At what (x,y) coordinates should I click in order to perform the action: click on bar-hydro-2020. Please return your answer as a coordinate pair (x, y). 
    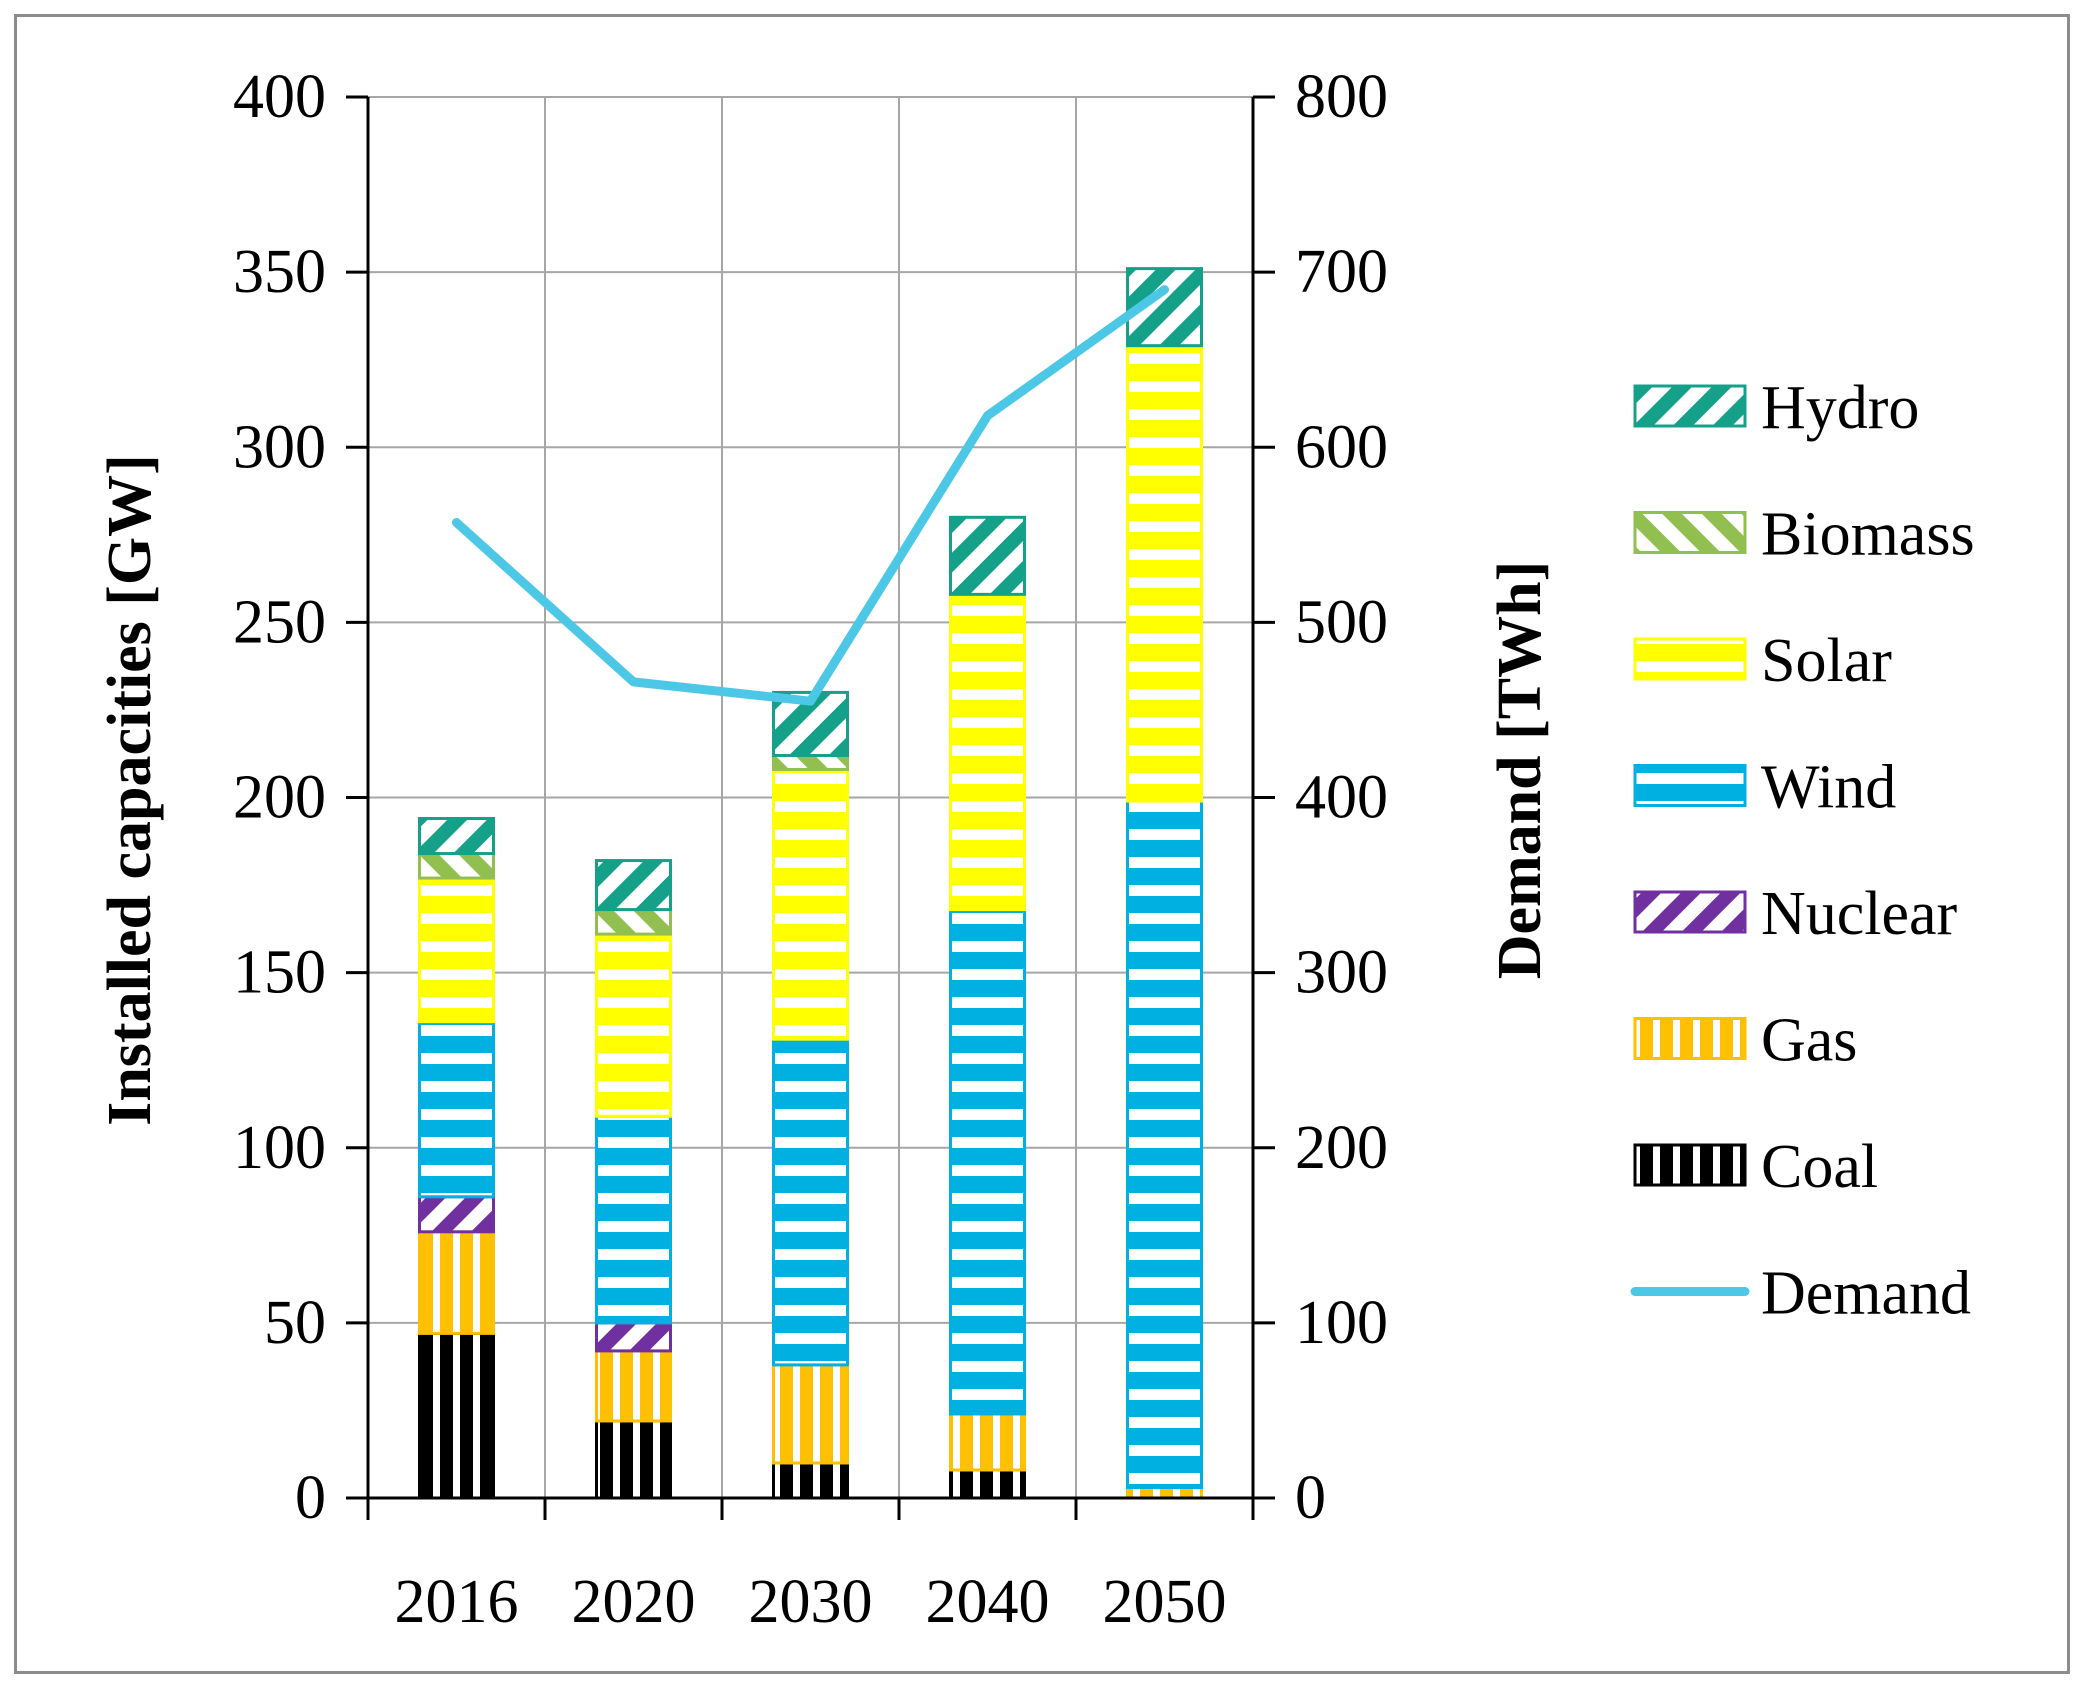
    Looking at the image, I should click on (633, 885).